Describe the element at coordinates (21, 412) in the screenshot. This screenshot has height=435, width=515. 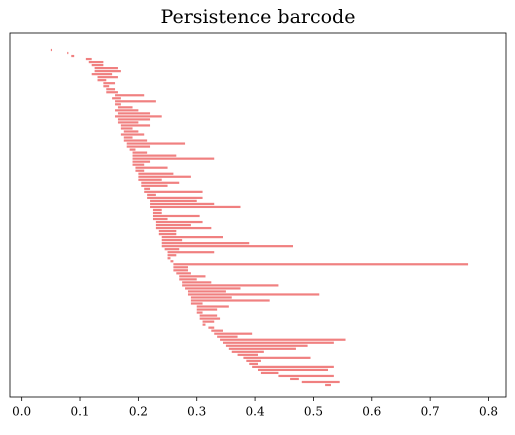
I see `x-tick-label: 0.0` at that location.